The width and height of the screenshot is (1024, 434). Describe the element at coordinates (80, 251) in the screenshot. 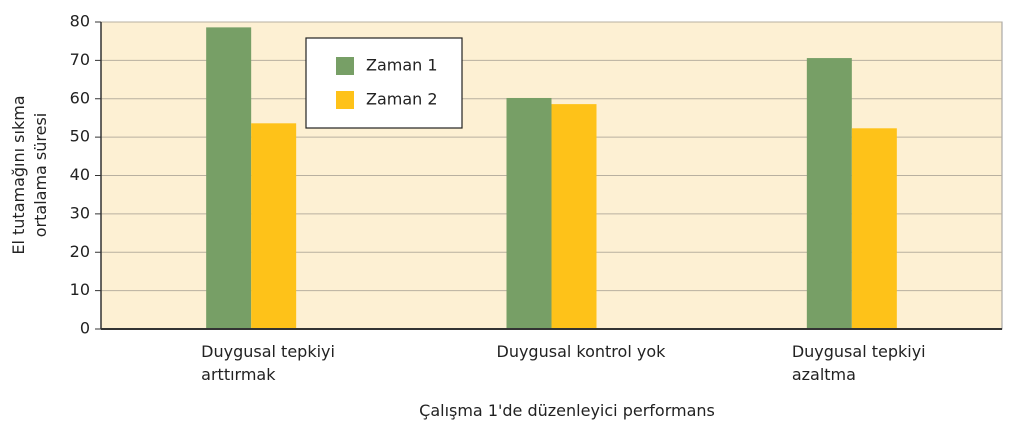

I see `y-tick-label: 20` at that location.